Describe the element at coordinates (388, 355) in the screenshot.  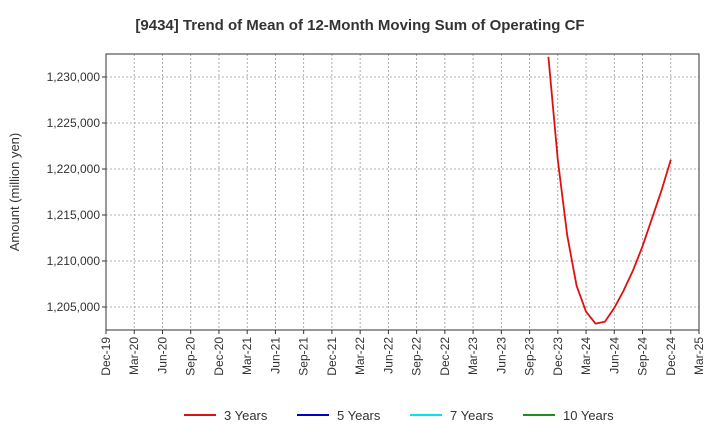
I see `x-tick-label: Jun-22` at that location.